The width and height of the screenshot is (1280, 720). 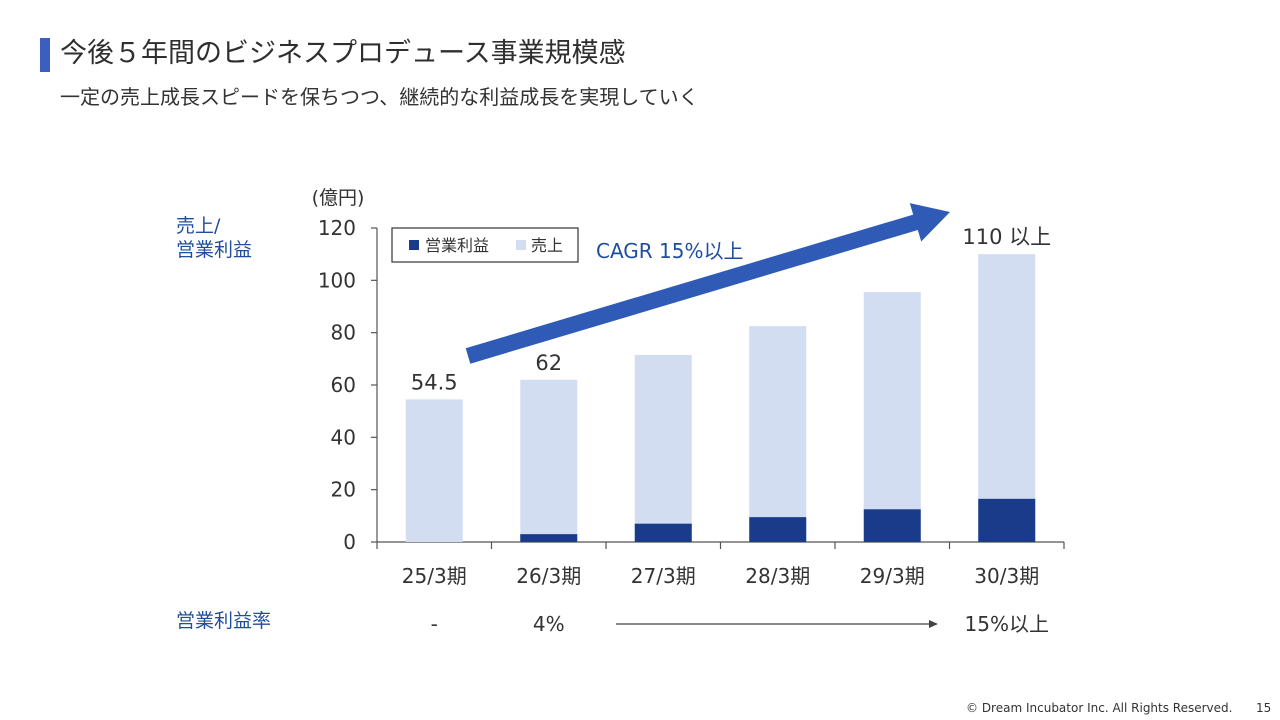 What do you see at coordinates (343, 437) in the screenshot?
I see `y-tick-label: 40` at bounding box center [343, 437].